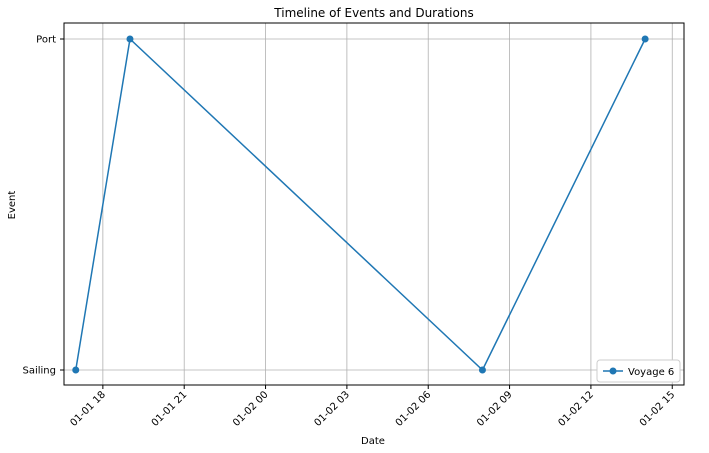  I want to click on y-axis-label: Event, so click(12, 205).